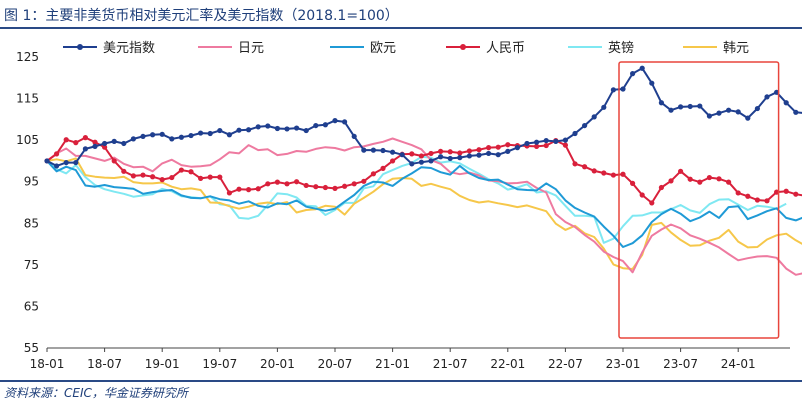  I want to click on x-tick-label: 22-01, so click(507, 364).